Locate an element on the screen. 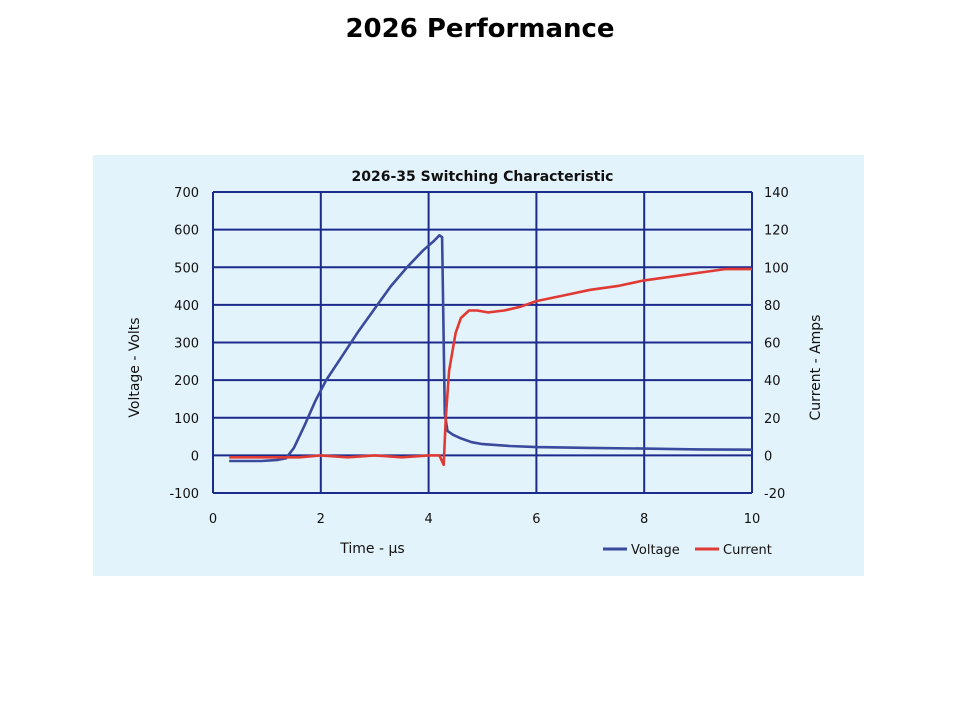 This screenshot has height=720, width=960. x-axis-label: Time - µs is located at coordinates (371, 549).